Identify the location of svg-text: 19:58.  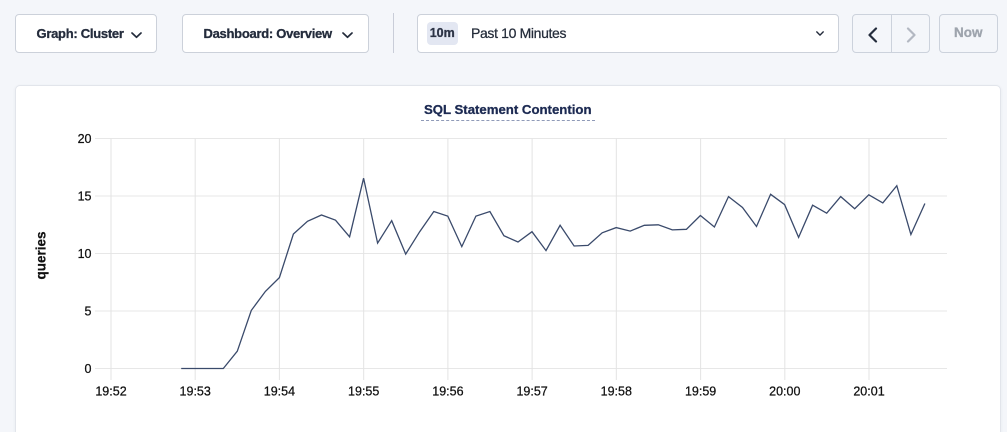
(616, 392).